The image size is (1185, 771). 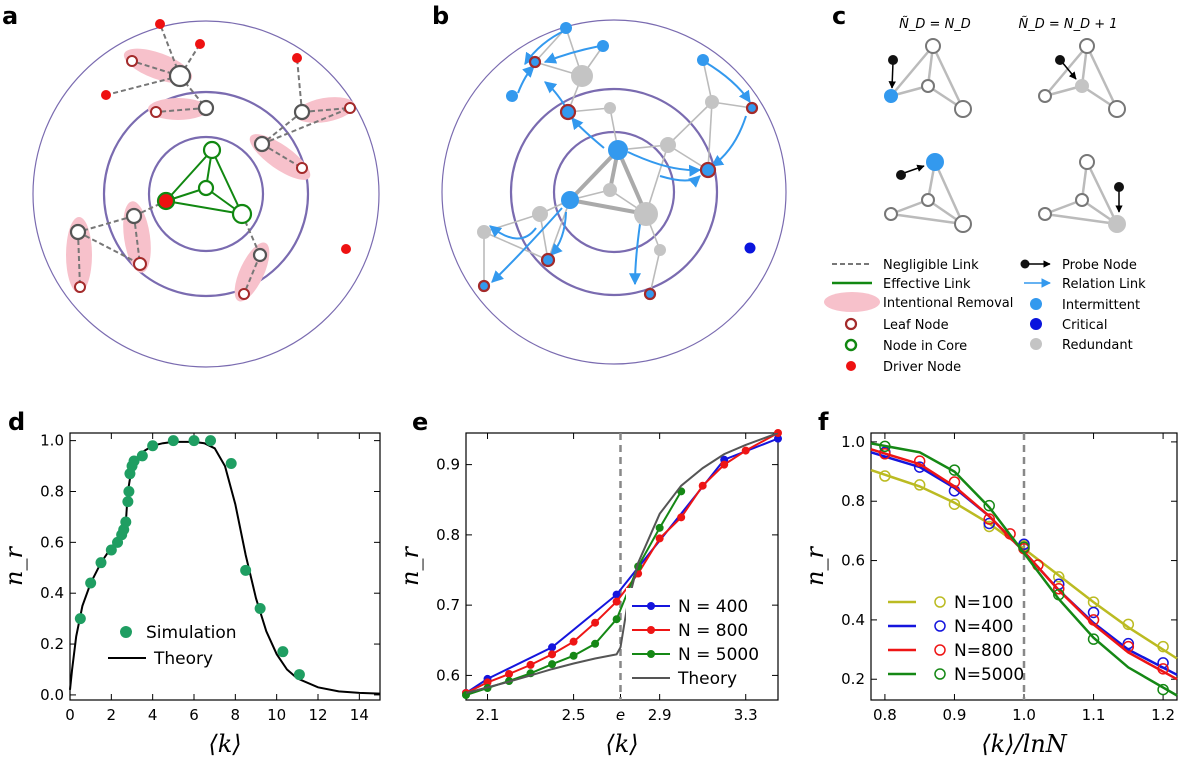 I want to click on legend-driver-node: Driver Node, so click(x=922, y=367).